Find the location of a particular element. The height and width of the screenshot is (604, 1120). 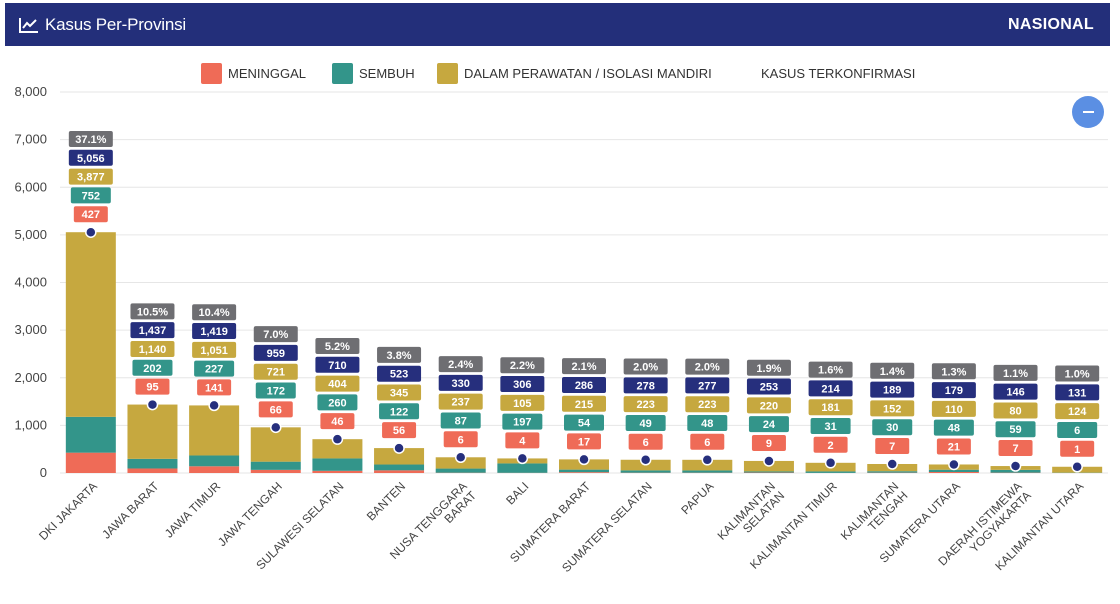

x-tick-label: DKI JAKARTA is located at coordinates (68, 511).